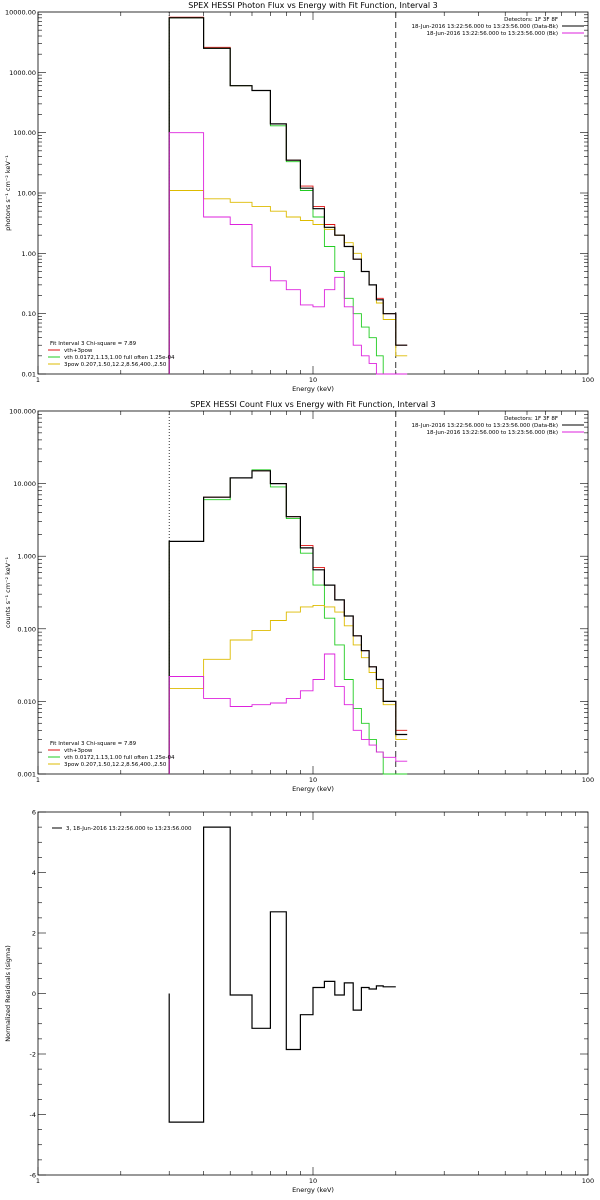 This screenshot has height=1200, width=600. Describe the element at coordinates (29, 254) in the screenshot. I see `y-tick-label: 1.00` at that location.